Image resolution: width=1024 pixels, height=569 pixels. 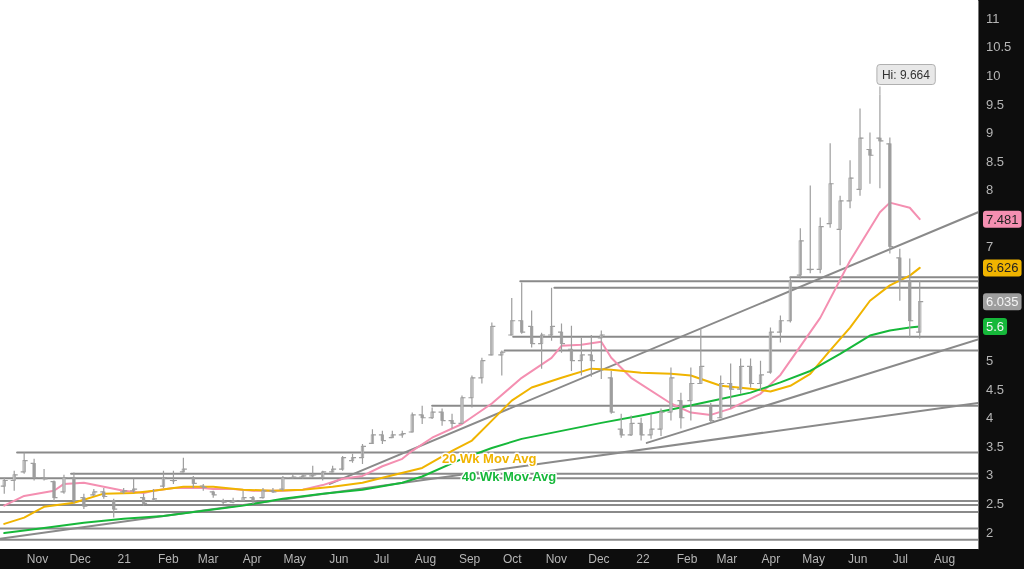 What do you see at coordinates (995, 326) in the screenshot?
I see `text: 5.6` at bounding box center [995, 326].